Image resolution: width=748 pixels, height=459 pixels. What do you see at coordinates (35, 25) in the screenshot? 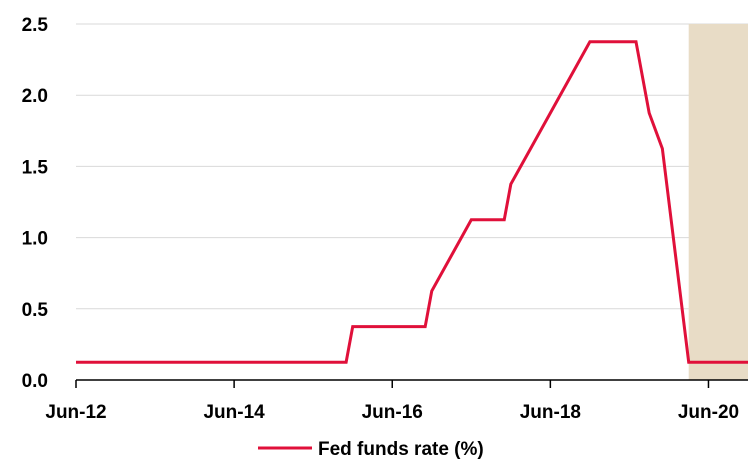
I see `y-tick-label: 2.5` at bounding box center [35, 25].